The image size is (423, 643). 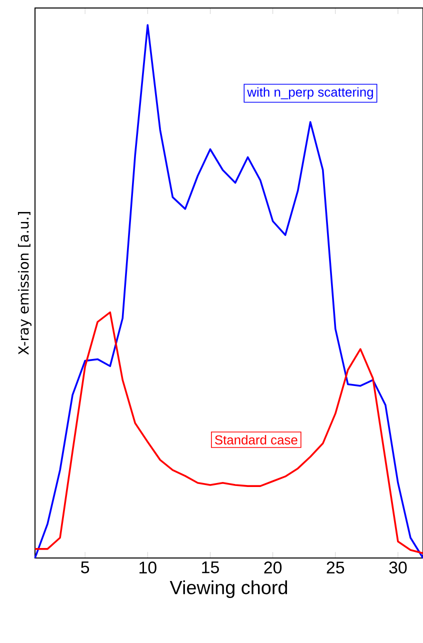 What do you see at coordinates (310, 93) in the screenshot?
I see `text: with n_perp scattering` at bounding box center [310, 93].